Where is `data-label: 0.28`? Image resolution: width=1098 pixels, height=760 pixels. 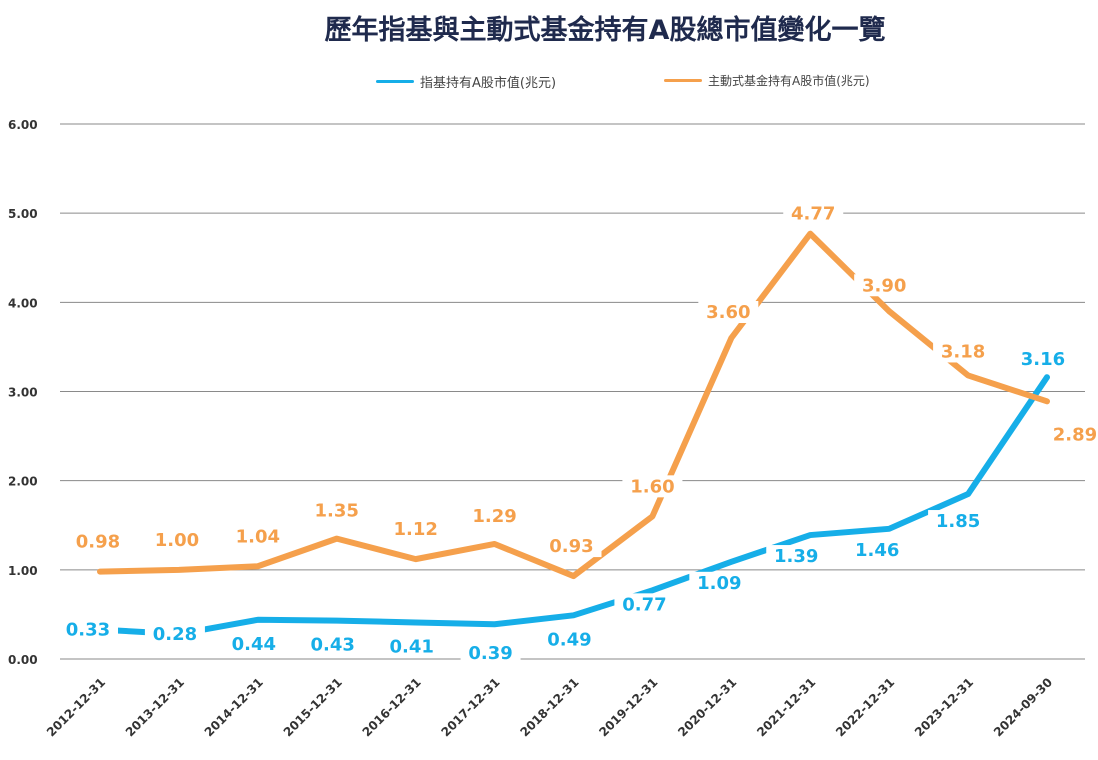 data-label: 0.28 is located at coordinates (175, 634).